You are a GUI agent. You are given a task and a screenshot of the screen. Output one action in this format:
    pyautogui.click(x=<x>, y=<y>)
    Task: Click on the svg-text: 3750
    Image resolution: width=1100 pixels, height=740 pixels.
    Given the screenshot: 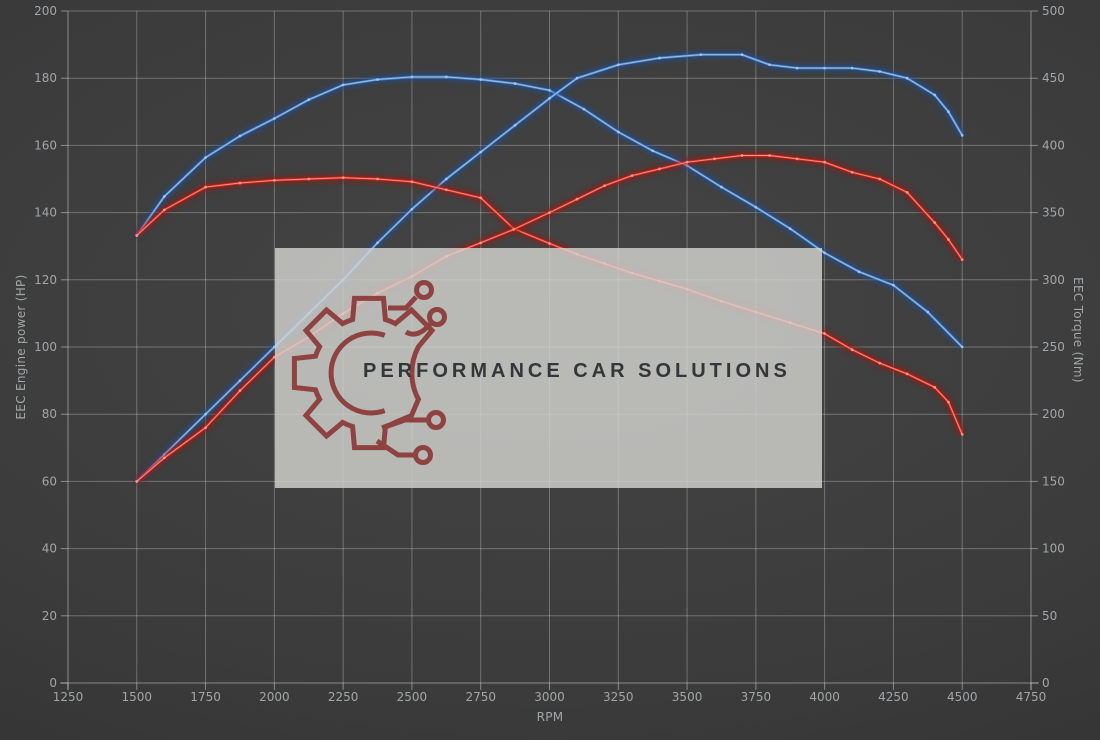 What is the action you would take?
    pyautogui.click(x=756, y=697)
    